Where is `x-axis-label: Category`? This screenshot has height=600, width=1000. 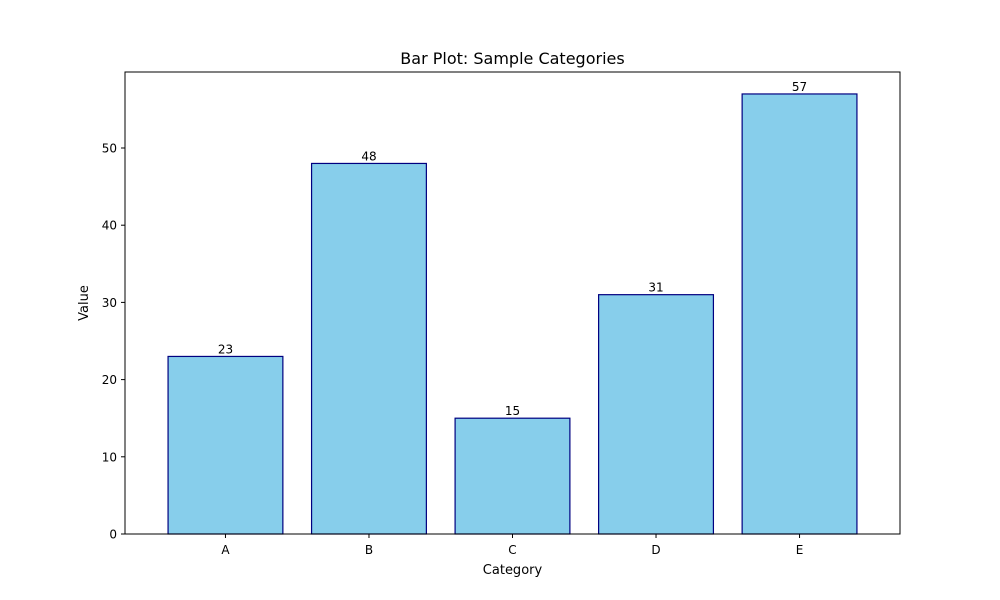 x-axis-label: Category is located at coordinates (513, 570).